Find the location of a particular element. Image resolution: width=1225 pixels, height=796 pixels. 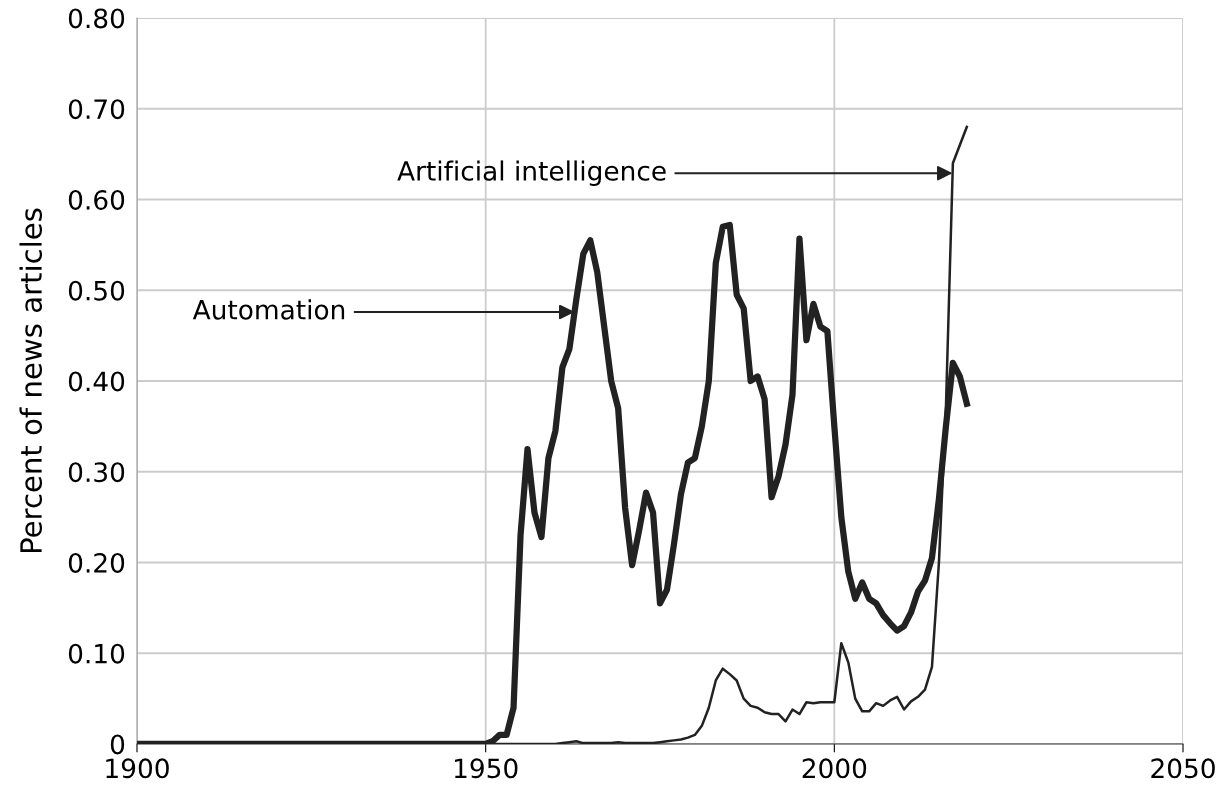

y-tick-label: 0 is located at coordinates (117, 744).